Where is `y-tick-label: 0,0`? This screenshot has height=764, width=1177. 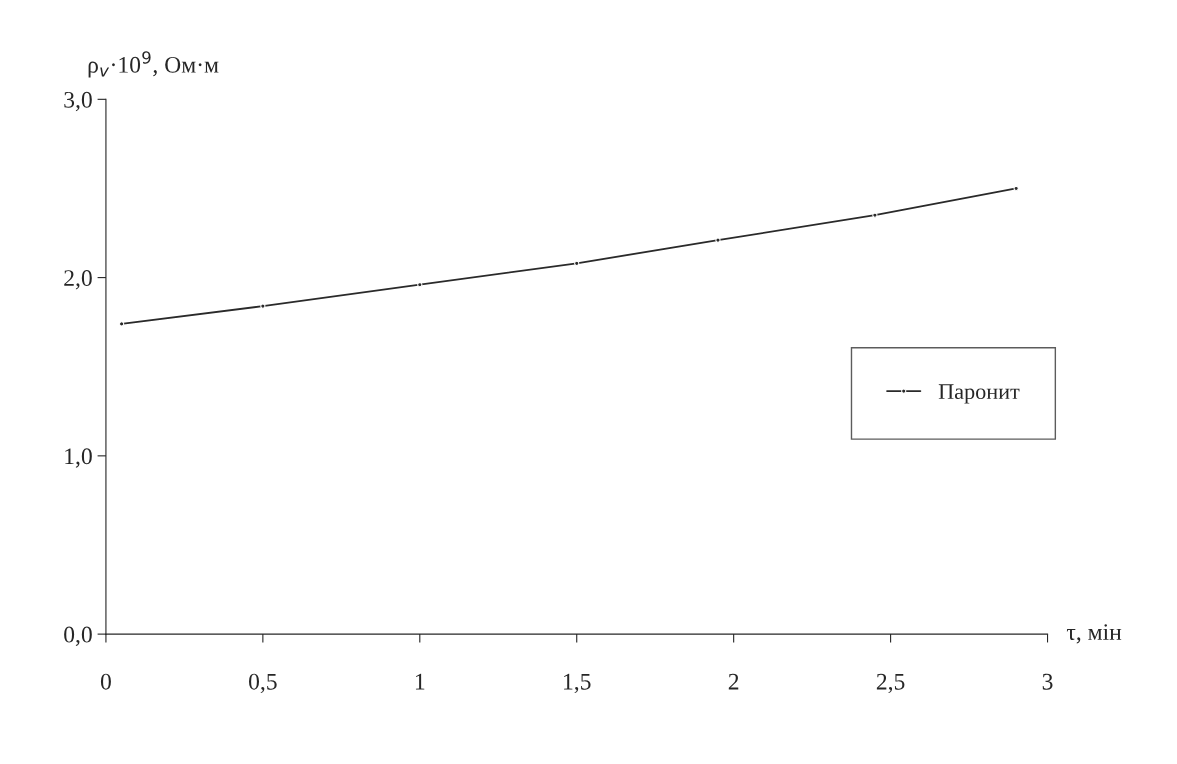 y-tick-label: 0,0 is located at coordinates (78, 636).